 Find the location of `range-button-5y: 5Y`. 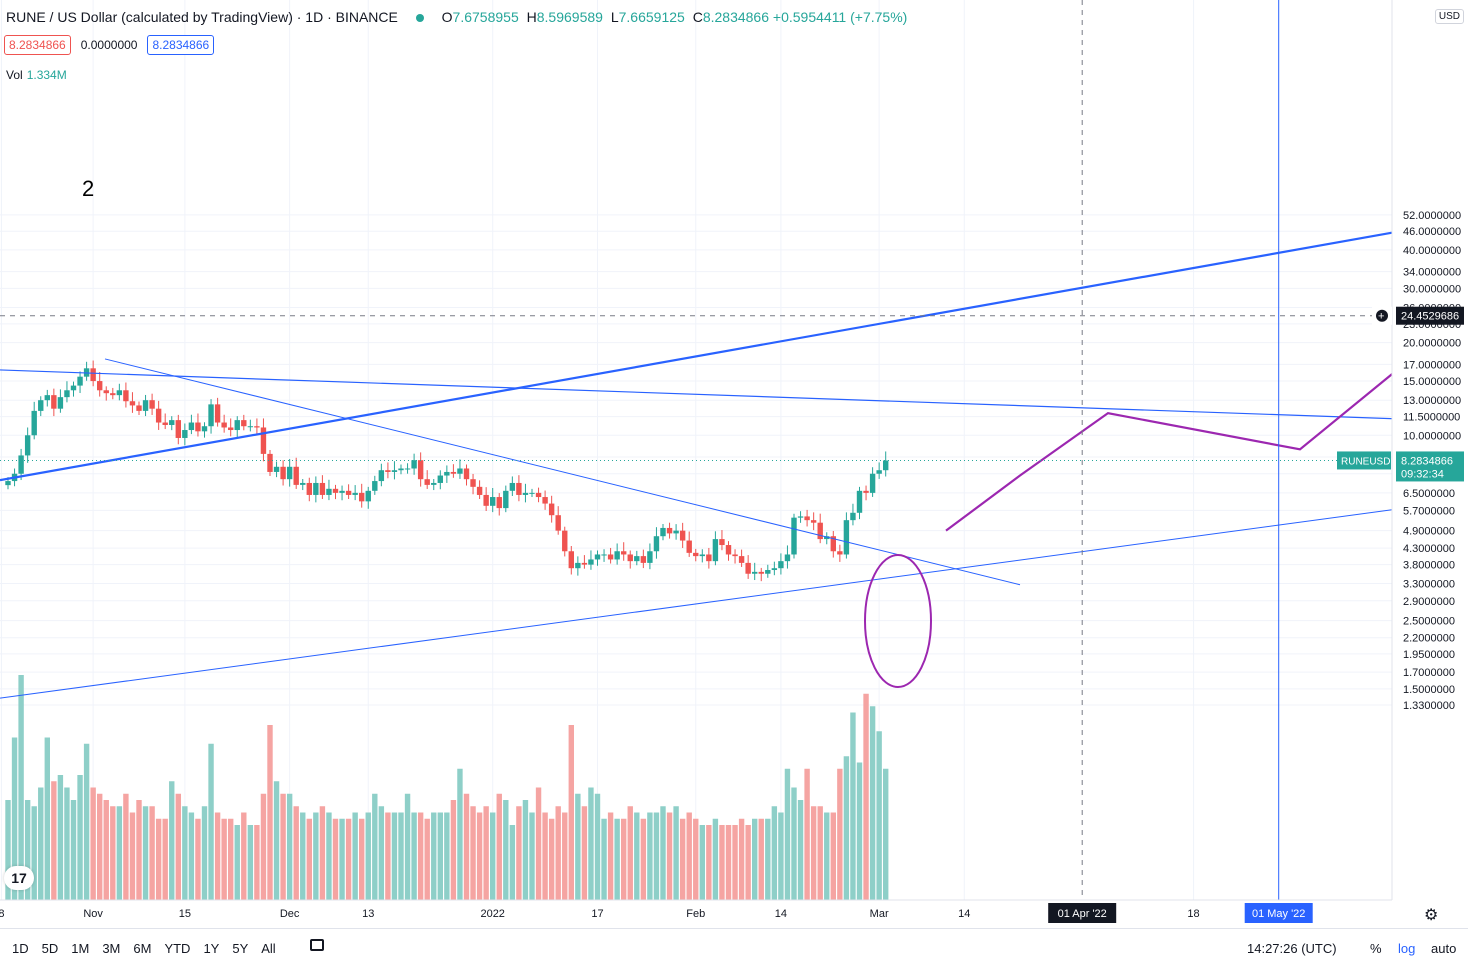

range-button-5y: 5Y is located at coordinates (240, 948).